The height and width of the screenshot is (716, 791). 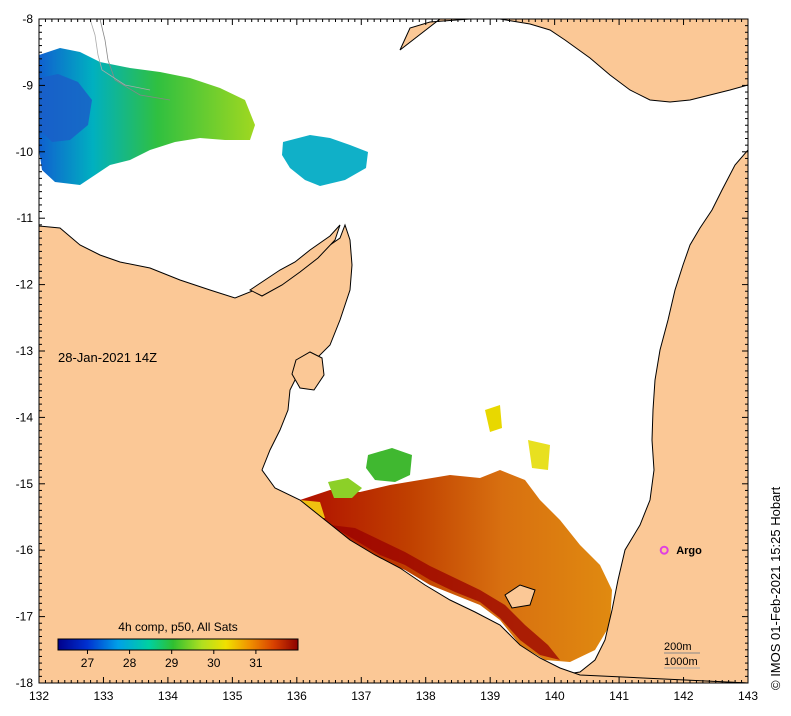 I want to click on colorbar-tick-label: 28, so click(x=130, y=663).